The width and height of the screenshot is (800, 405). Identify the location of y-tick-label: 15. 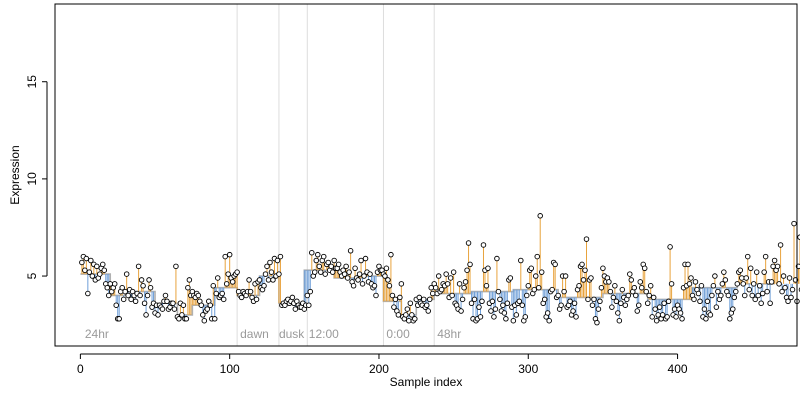
(32, 82).